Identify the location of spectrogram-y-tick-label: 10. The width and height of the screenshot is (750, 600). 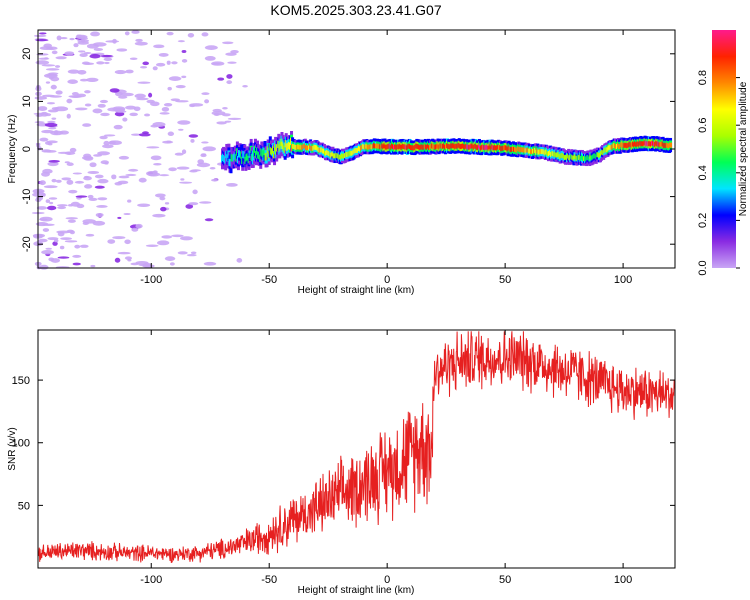
(27, 101).